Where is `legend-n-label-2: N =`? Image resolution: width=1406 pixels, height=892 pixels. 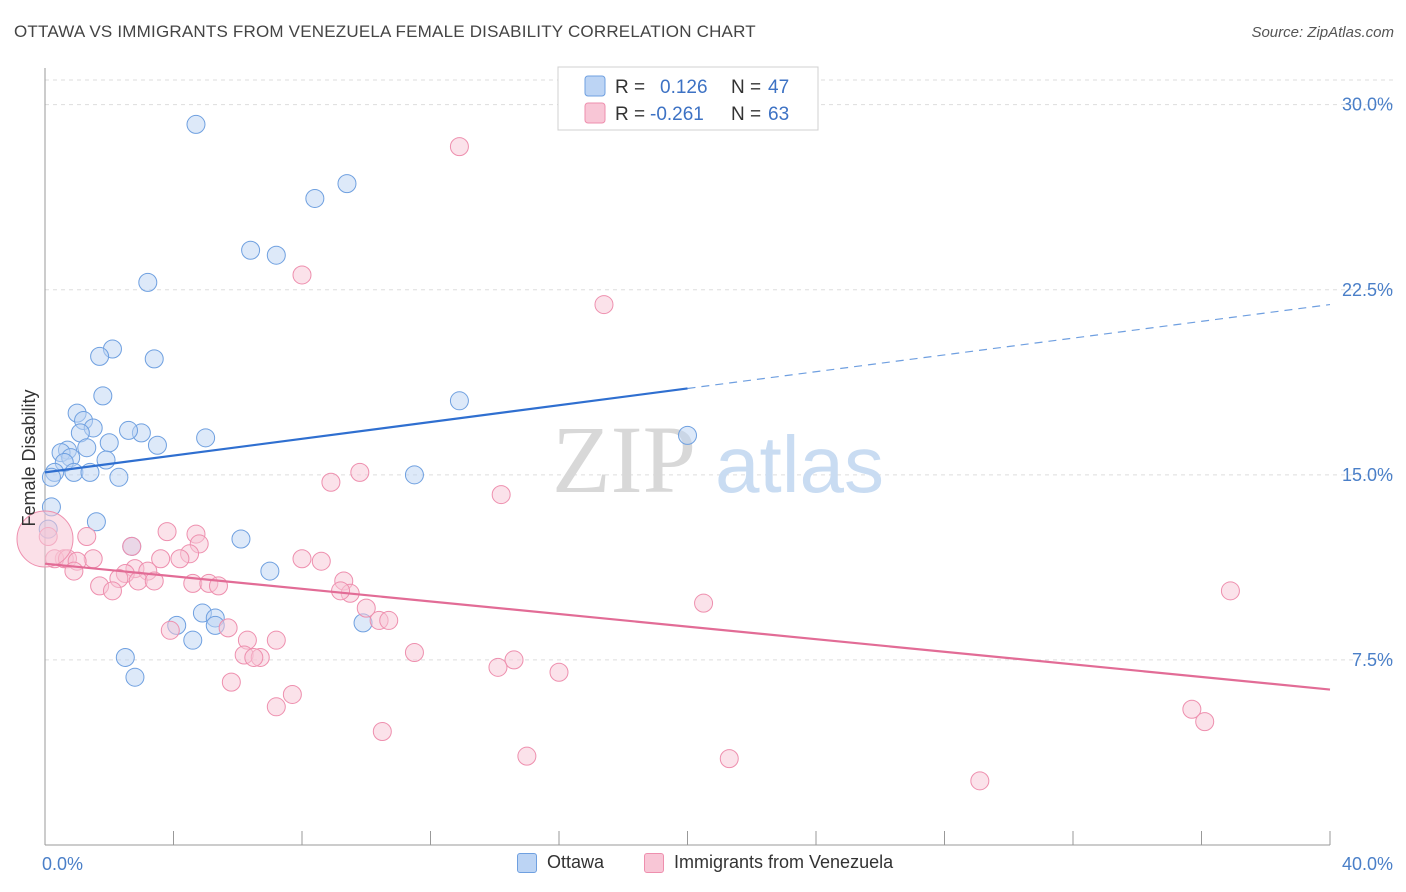
legend-n-label-2: N = is located at coordinates (746, 114).